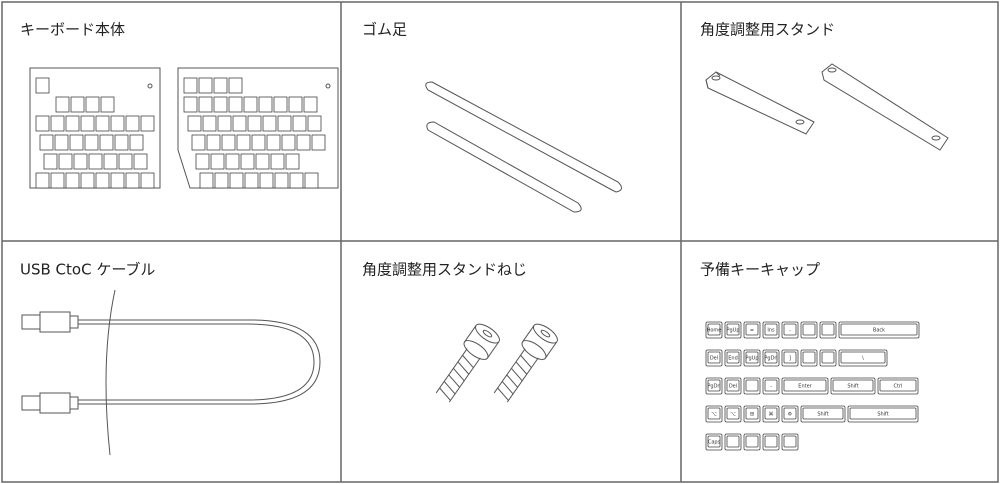 This screenshot has width=1000, height=484. I want to click on item-title: 角度調整用スタンド, so click(767, 30).